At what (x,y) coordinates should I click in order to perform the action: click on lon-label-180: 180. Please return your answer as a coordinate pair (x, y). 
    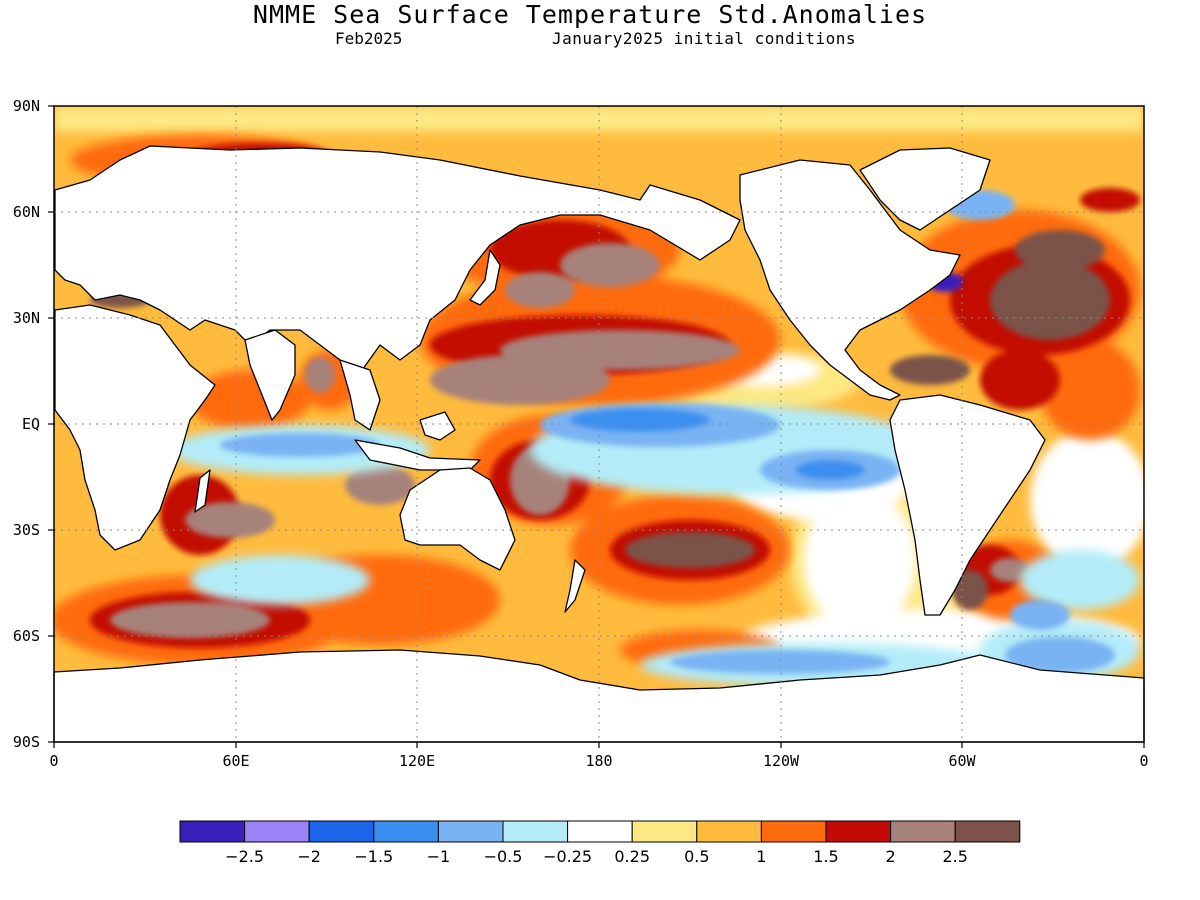
    Looking at the image, I should click on (598, 761).